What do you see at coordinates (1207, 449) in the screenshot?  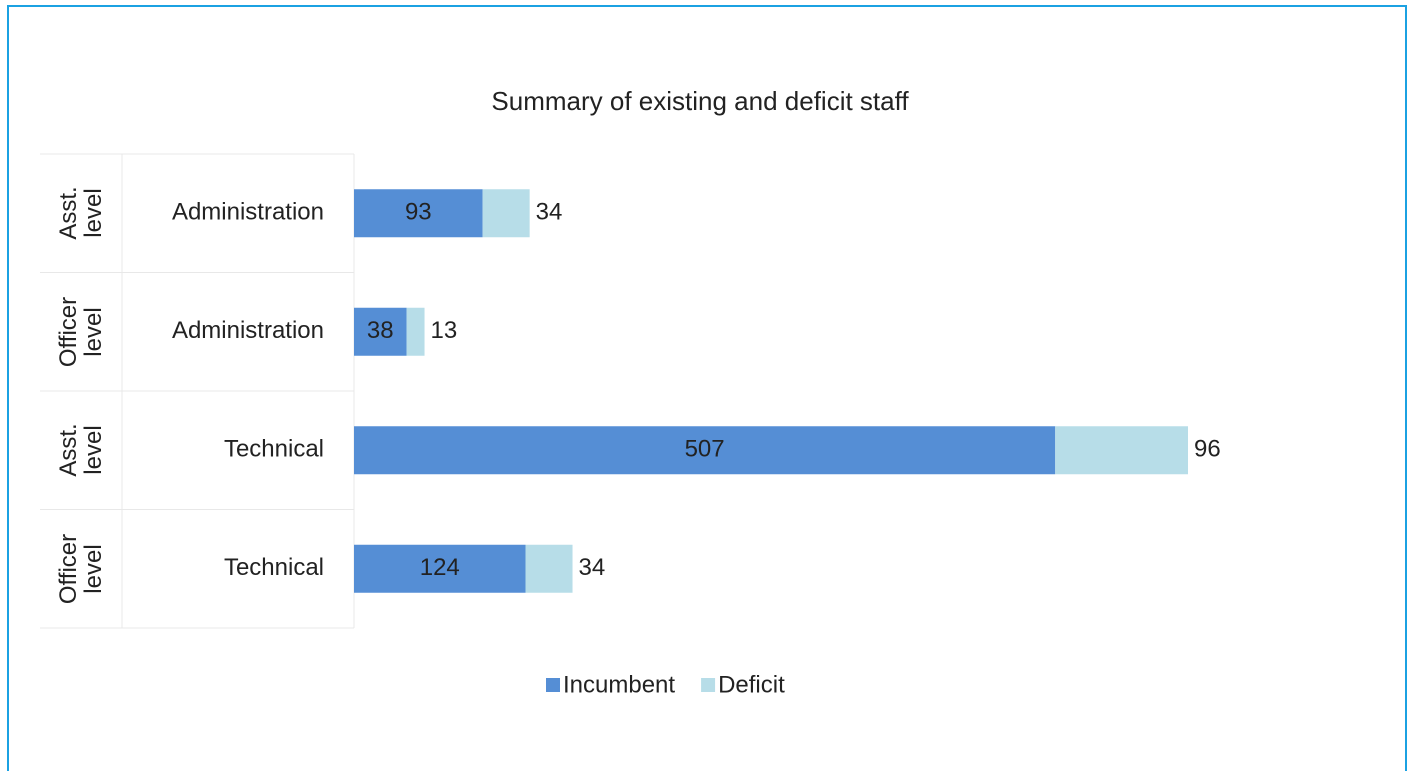 I see `data-label: 96` at bounding box center [1207, 449].